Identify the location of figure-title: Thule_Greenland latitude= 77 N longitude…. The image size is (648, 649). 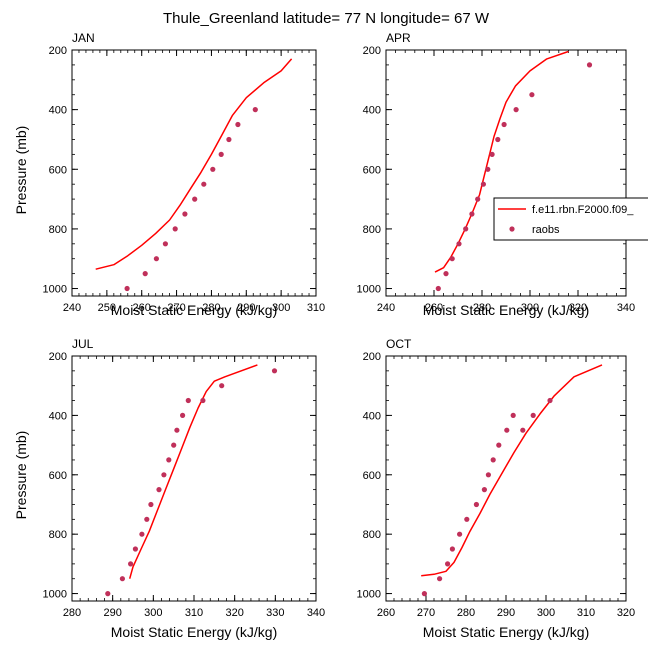
(326, 18).